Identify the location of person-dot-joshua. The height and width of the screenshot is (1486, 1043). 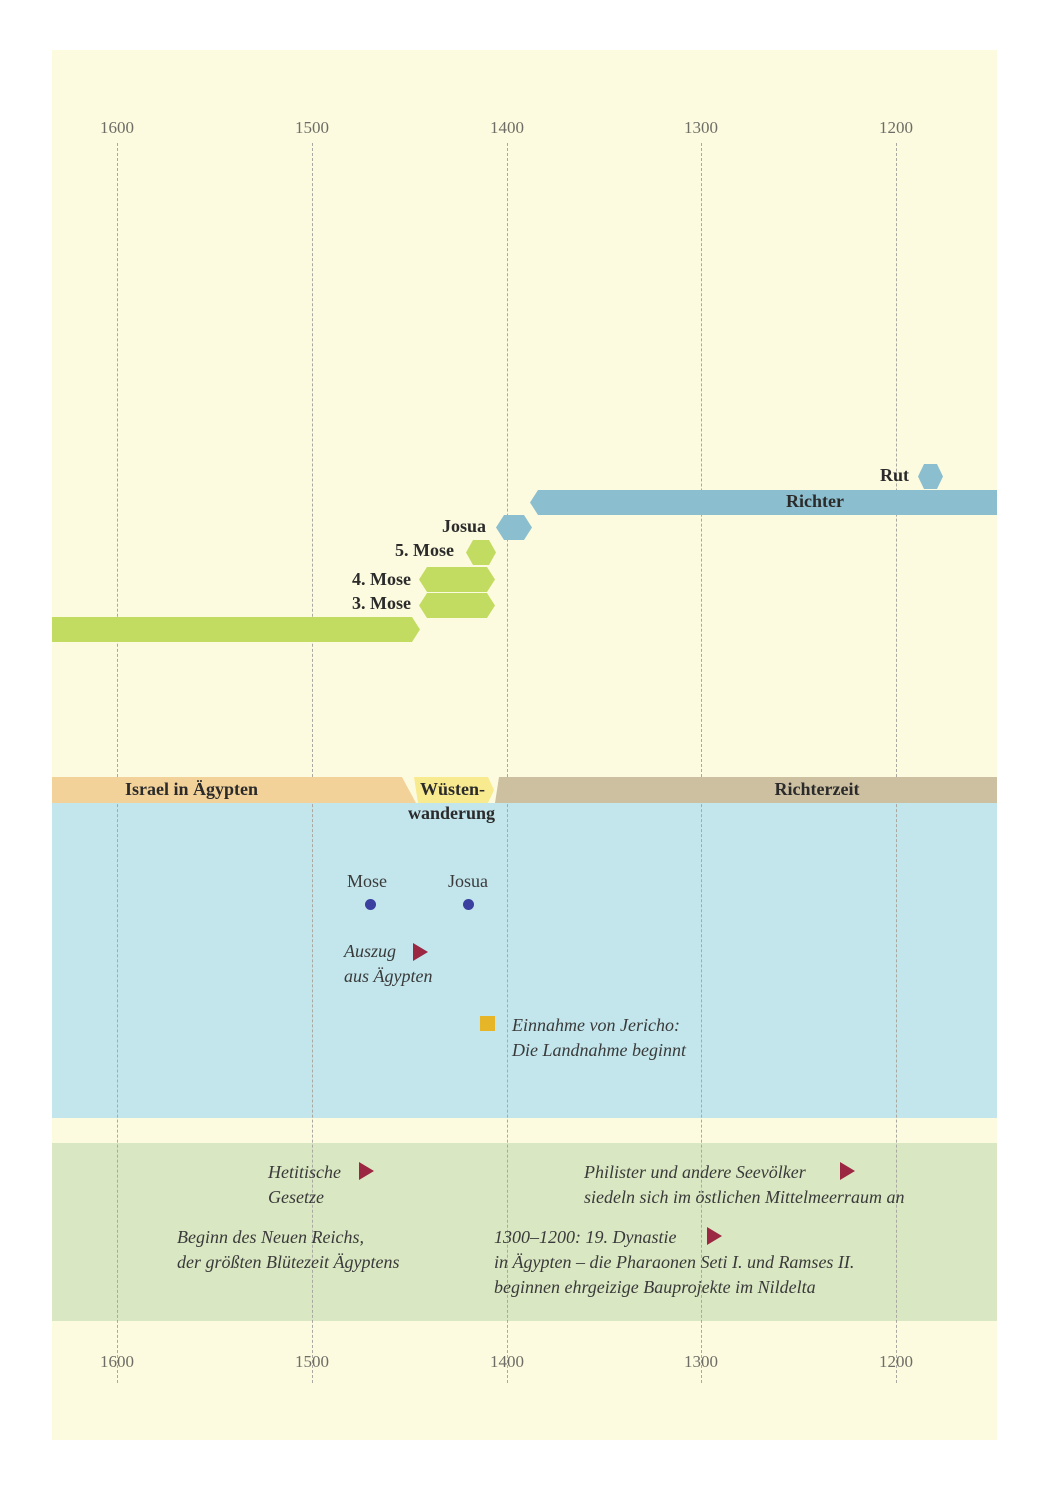
(468, 904).